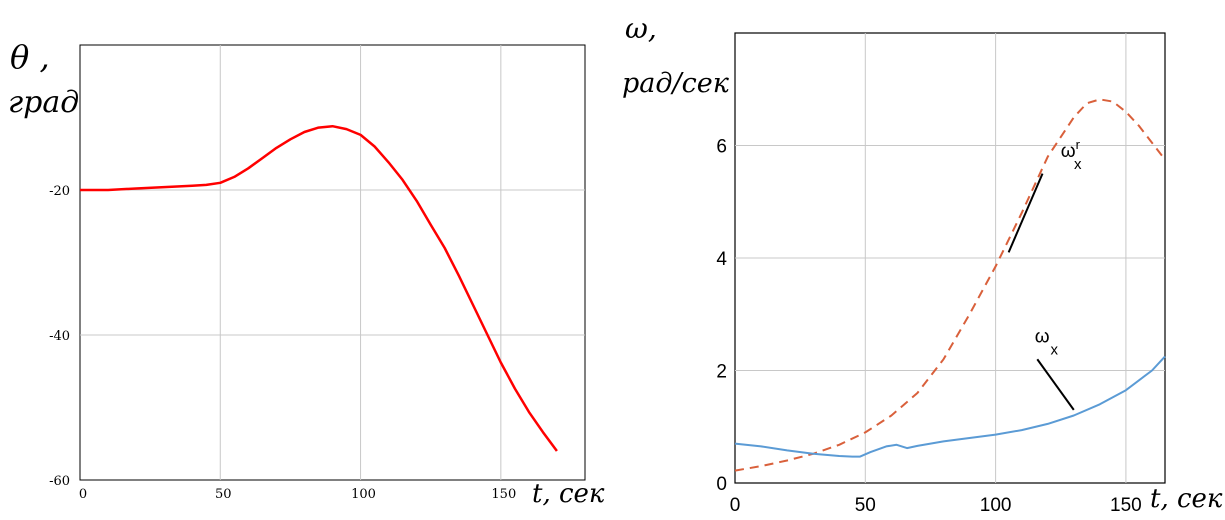  I want to click on annotation-label: ωr x, so click(1071, 155).